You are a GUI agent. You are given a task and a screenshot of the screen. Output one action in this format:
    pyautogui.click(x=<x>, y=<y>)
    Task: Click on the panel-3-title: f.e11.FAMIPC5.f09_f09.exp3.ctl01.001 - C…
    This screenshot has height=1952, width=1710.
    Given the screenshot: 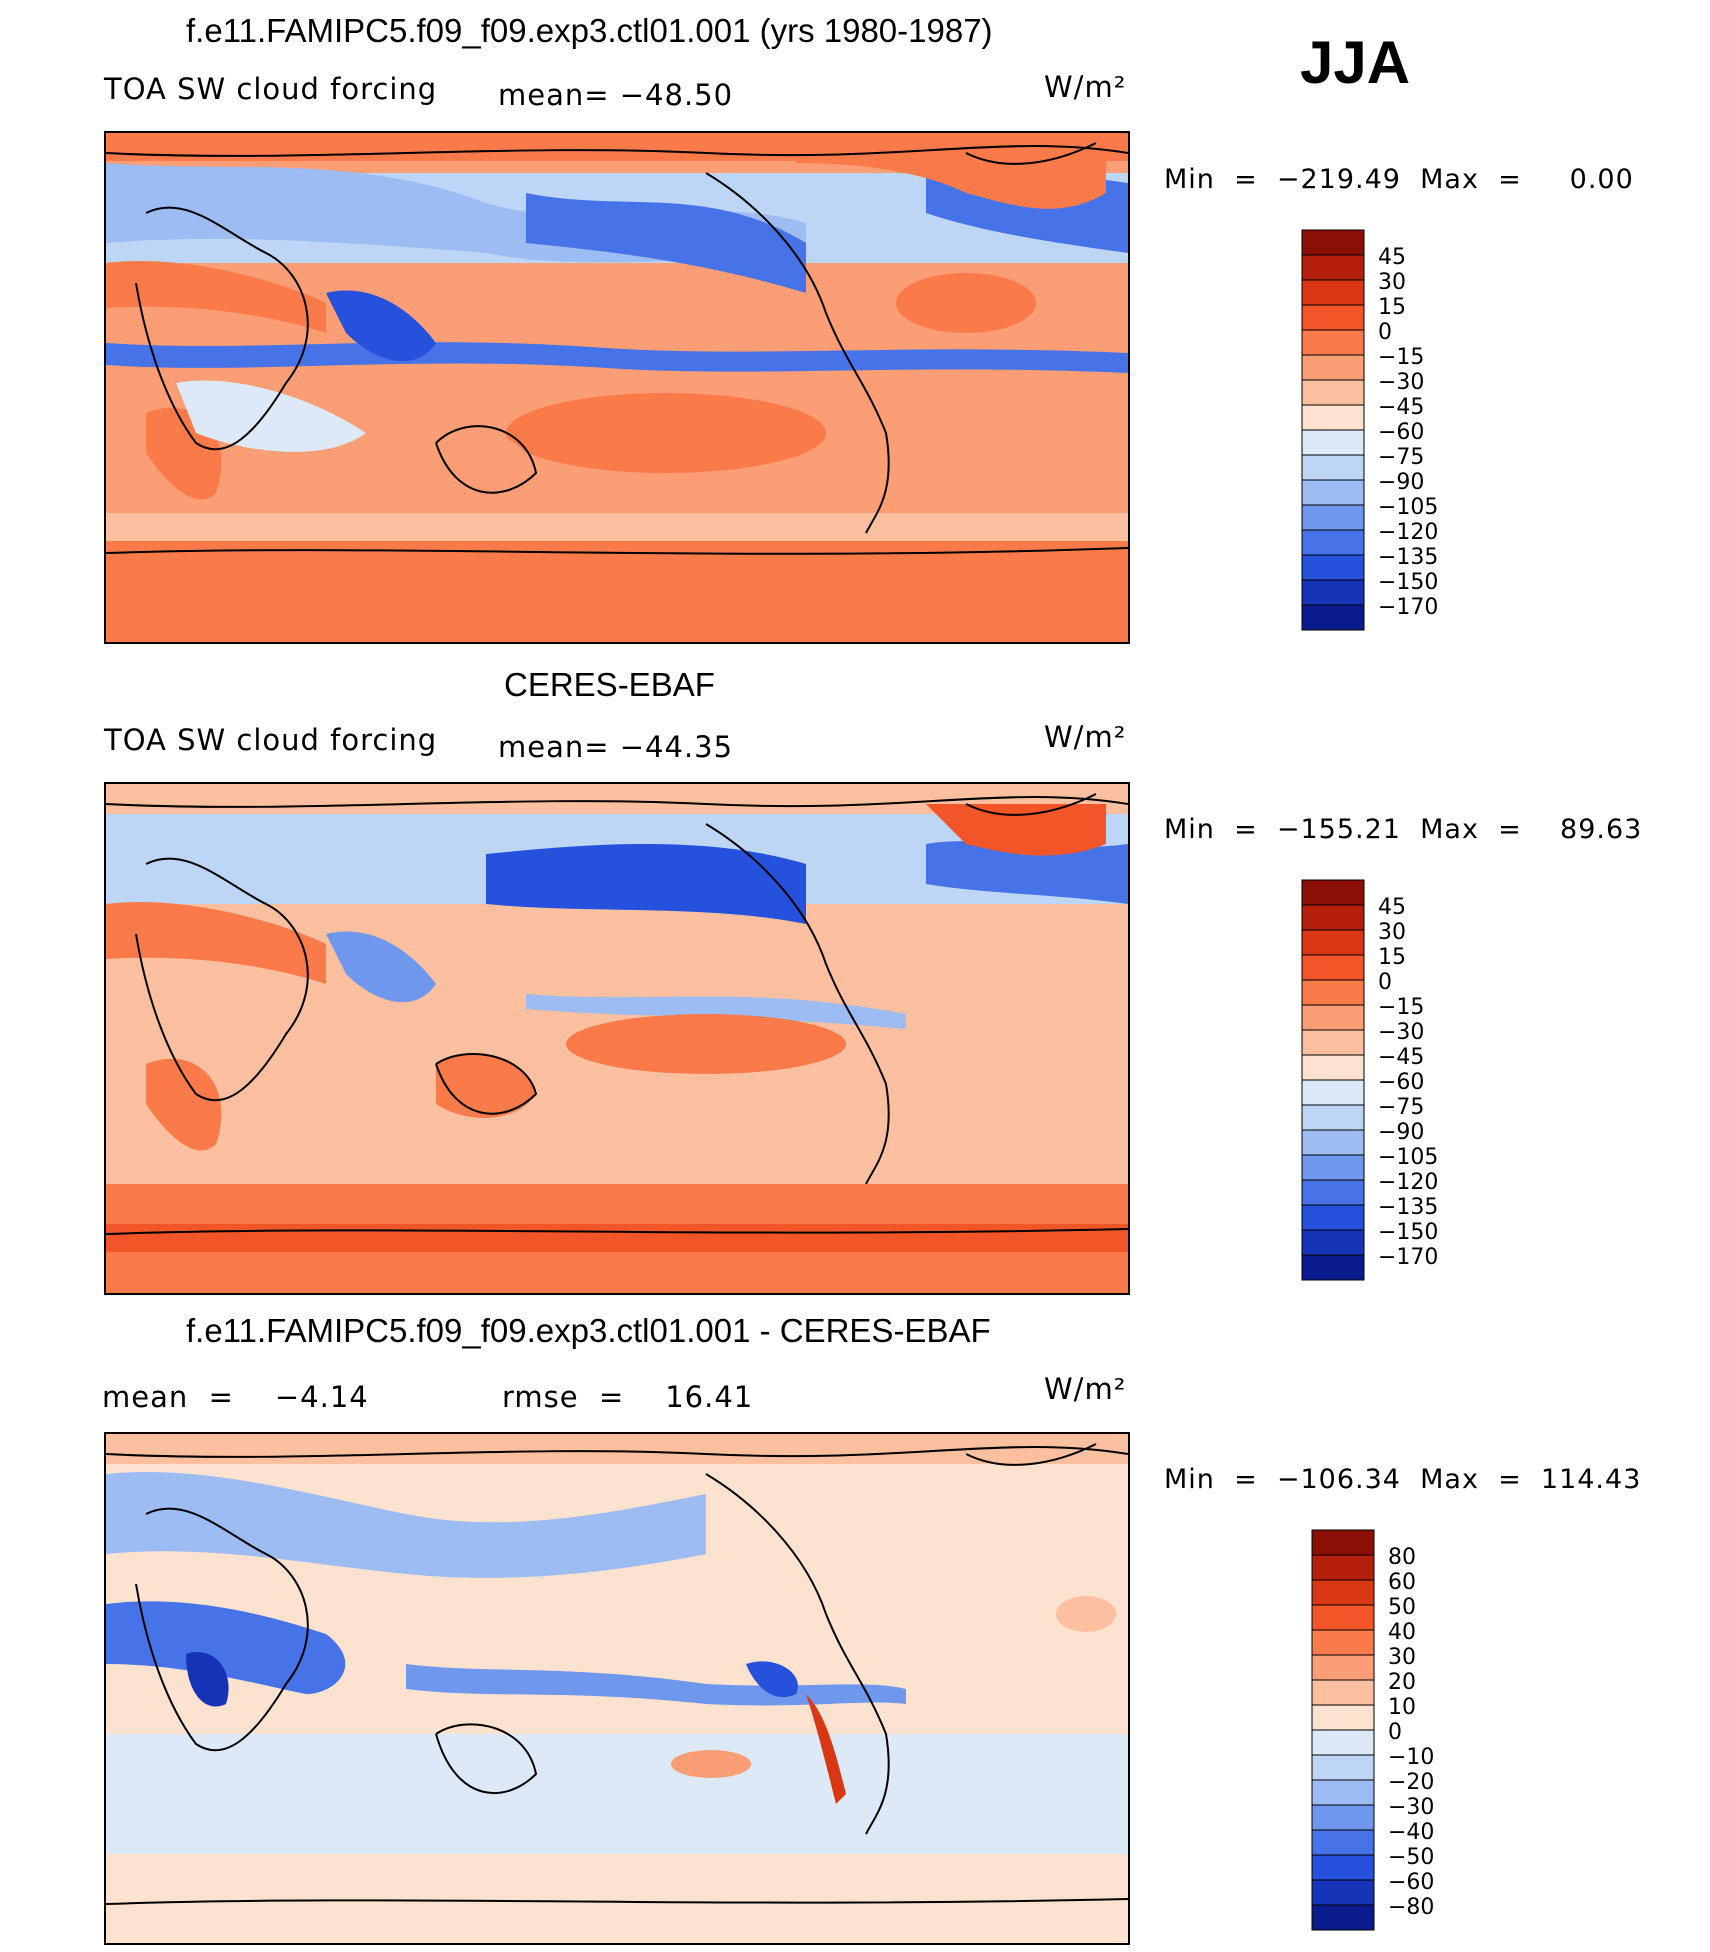 What is the action you would take?
    pyautogui.click(x=588, y=1330)
    